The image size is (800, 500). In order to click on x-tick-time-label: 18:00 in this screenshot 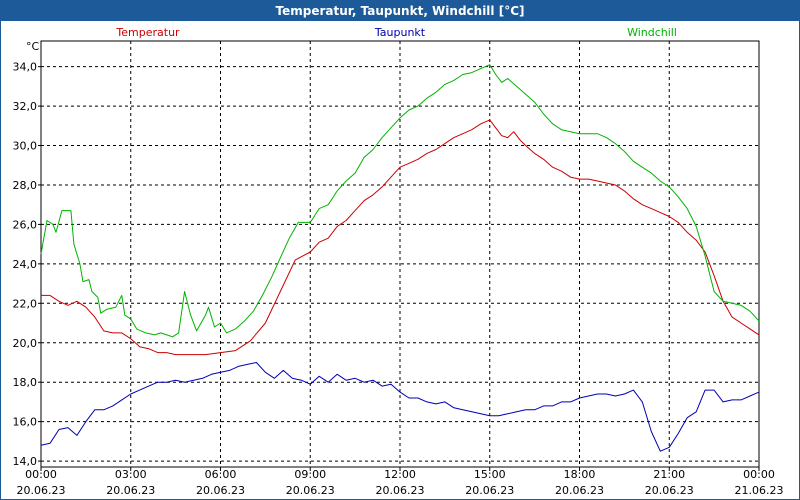, I will do `click(580, 474)`.